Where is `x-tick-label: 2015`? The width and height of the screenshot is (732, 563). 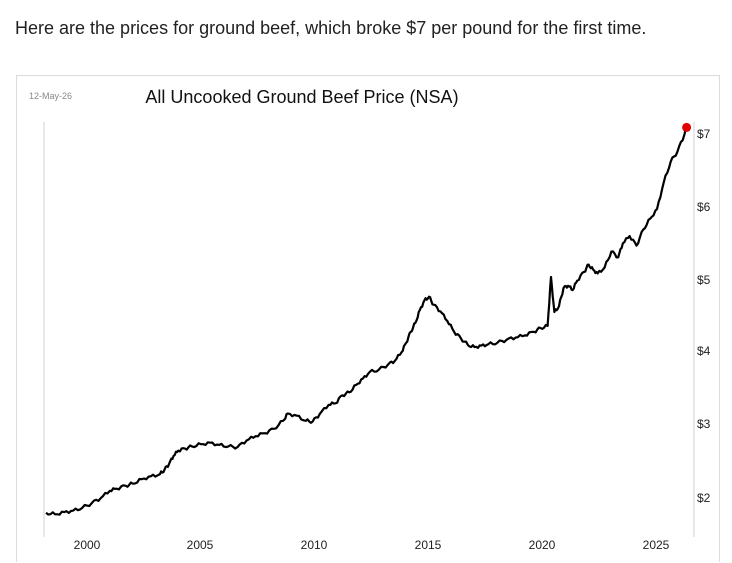 x-tick-label: 2015 is located at coordinates (428, 545).